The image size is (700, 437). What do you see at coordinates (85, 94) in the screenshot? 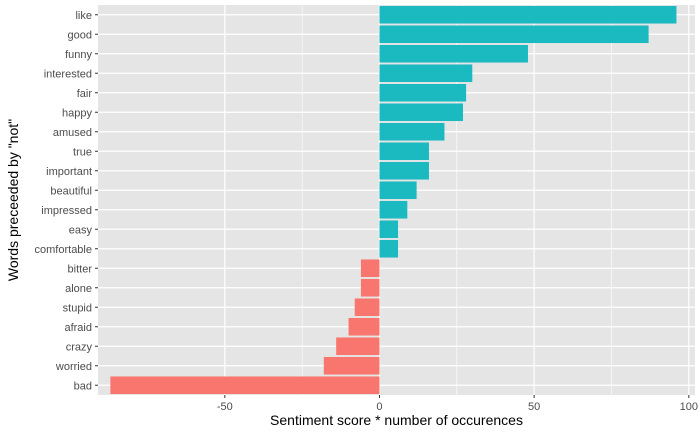
I see `y-tick-label-fair: fair` at bounding box center [85, 94].